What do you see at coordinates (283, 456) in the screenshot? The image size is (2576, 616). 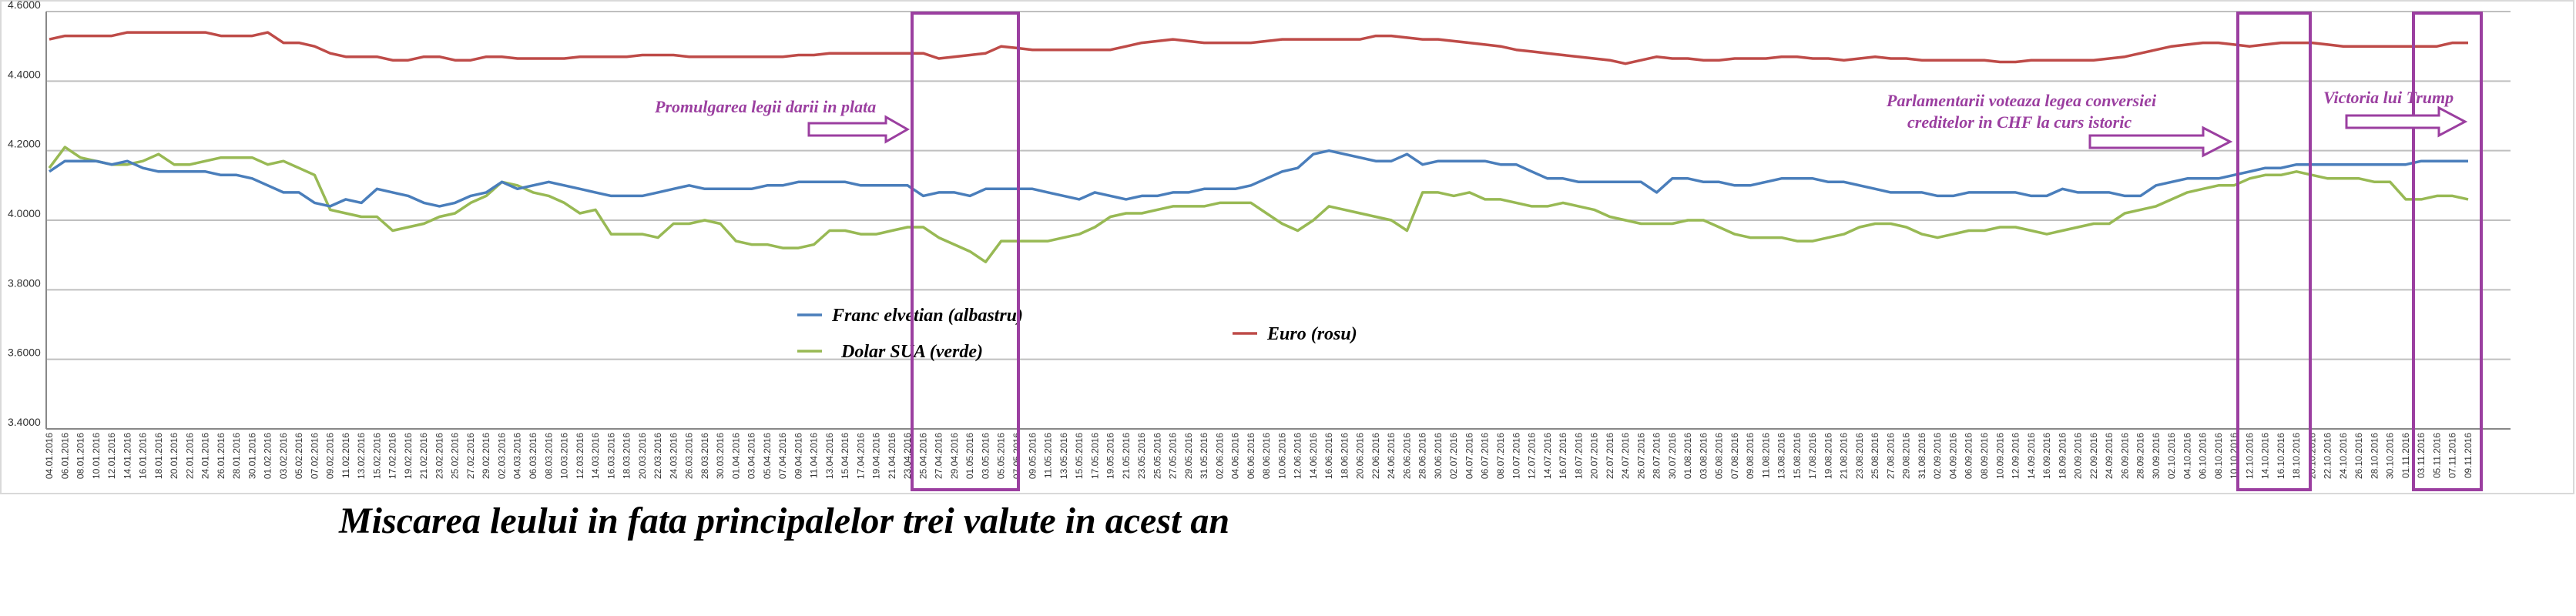 I see `x-tick-label: 03.02.2016` at bounding box center [283, 456].